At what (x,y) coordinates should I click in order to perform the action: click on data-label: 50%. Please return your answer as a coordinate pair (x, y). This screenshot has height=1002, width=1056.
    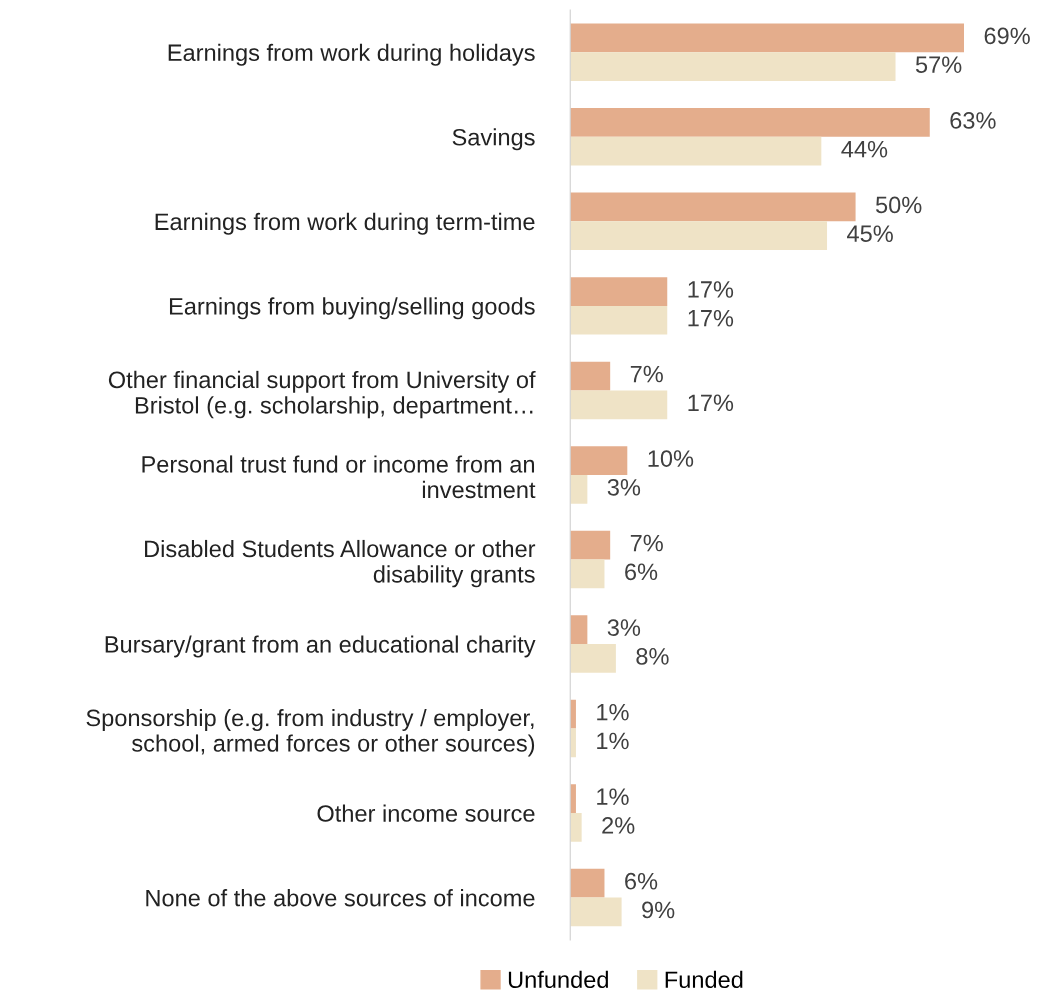
    Looking at the image, I should click on (898, 205).